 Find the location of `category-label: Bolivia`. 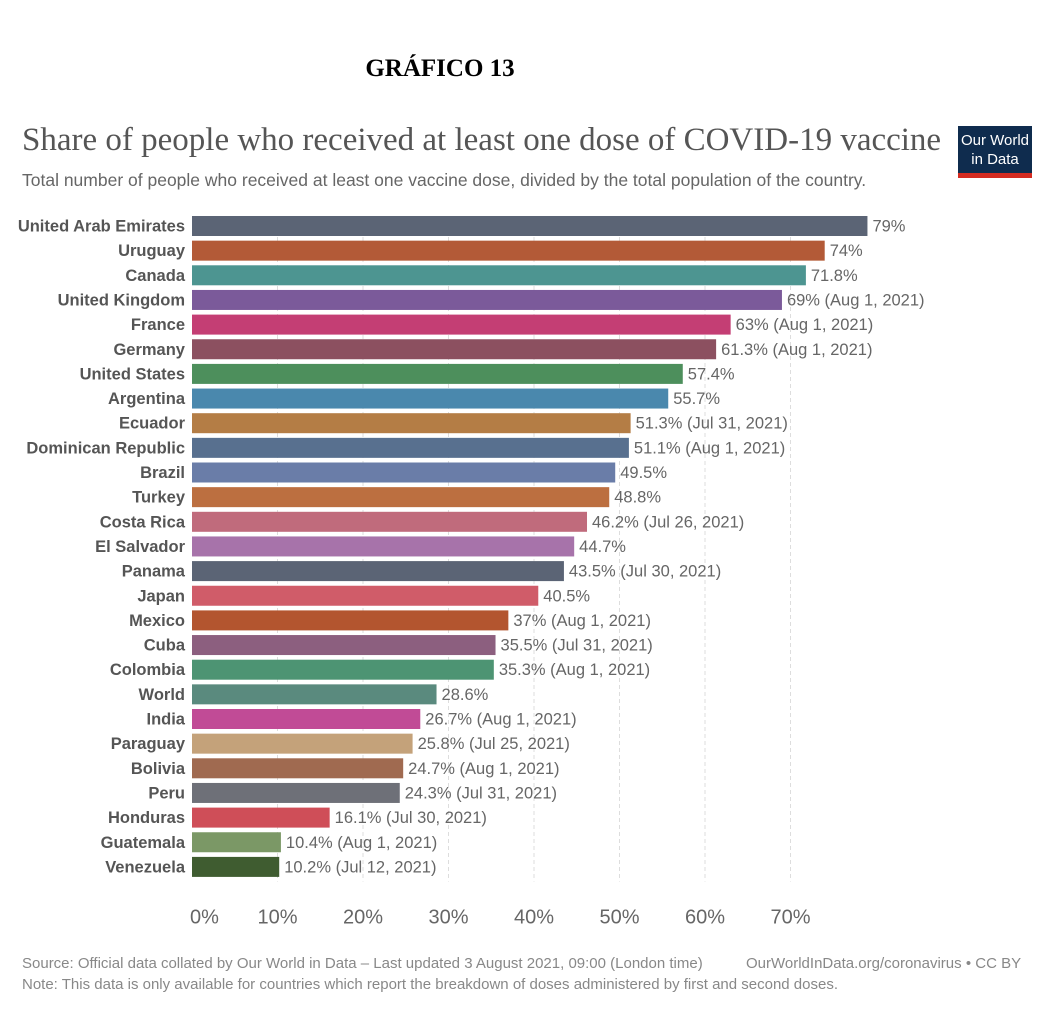

category-label: Bolivia is located at coordinates (158, 769).